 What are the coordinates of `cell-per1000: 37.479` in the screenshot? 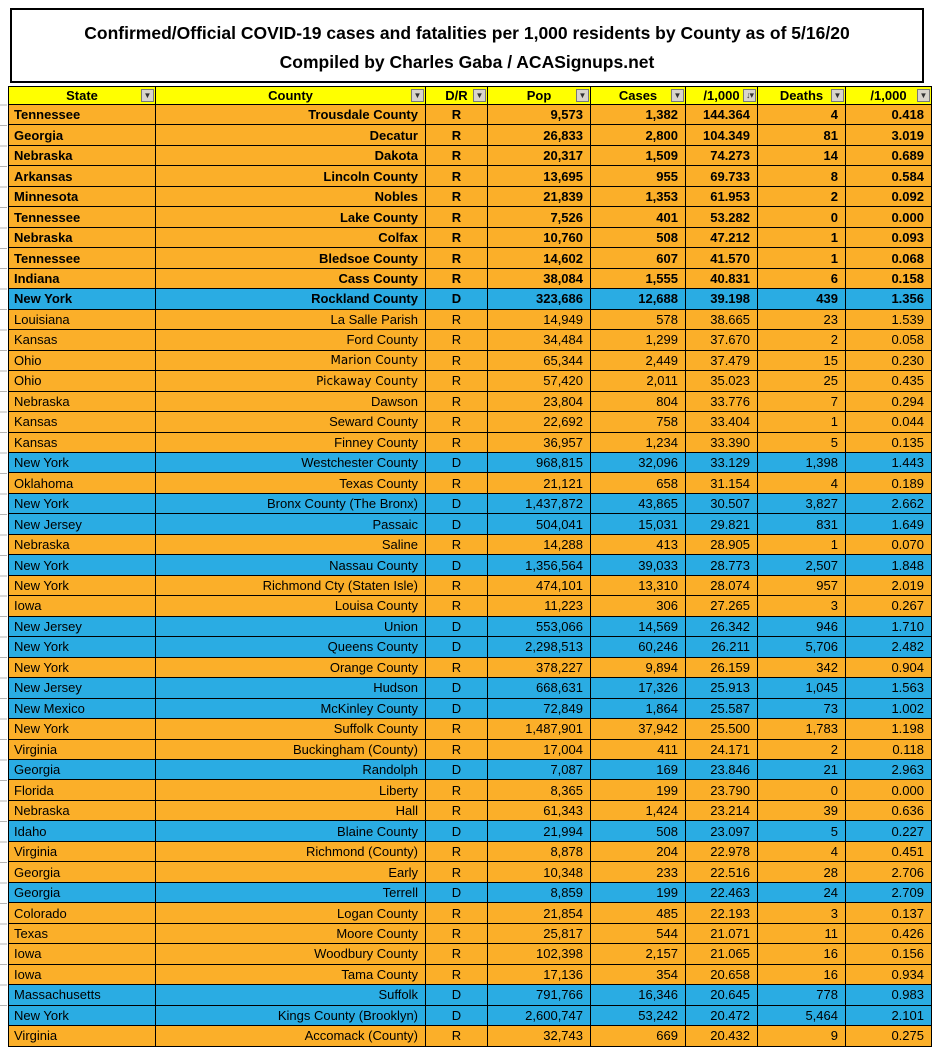 It's located at (721, 360).